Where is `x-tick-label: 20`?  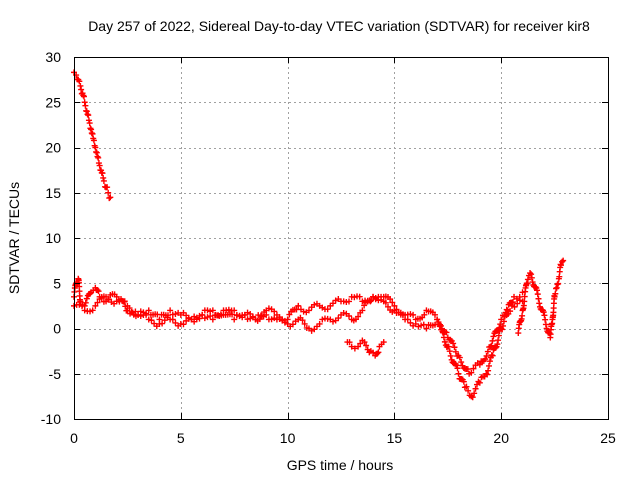
x-tick-label: 20 is located at coordinates (501, 438).